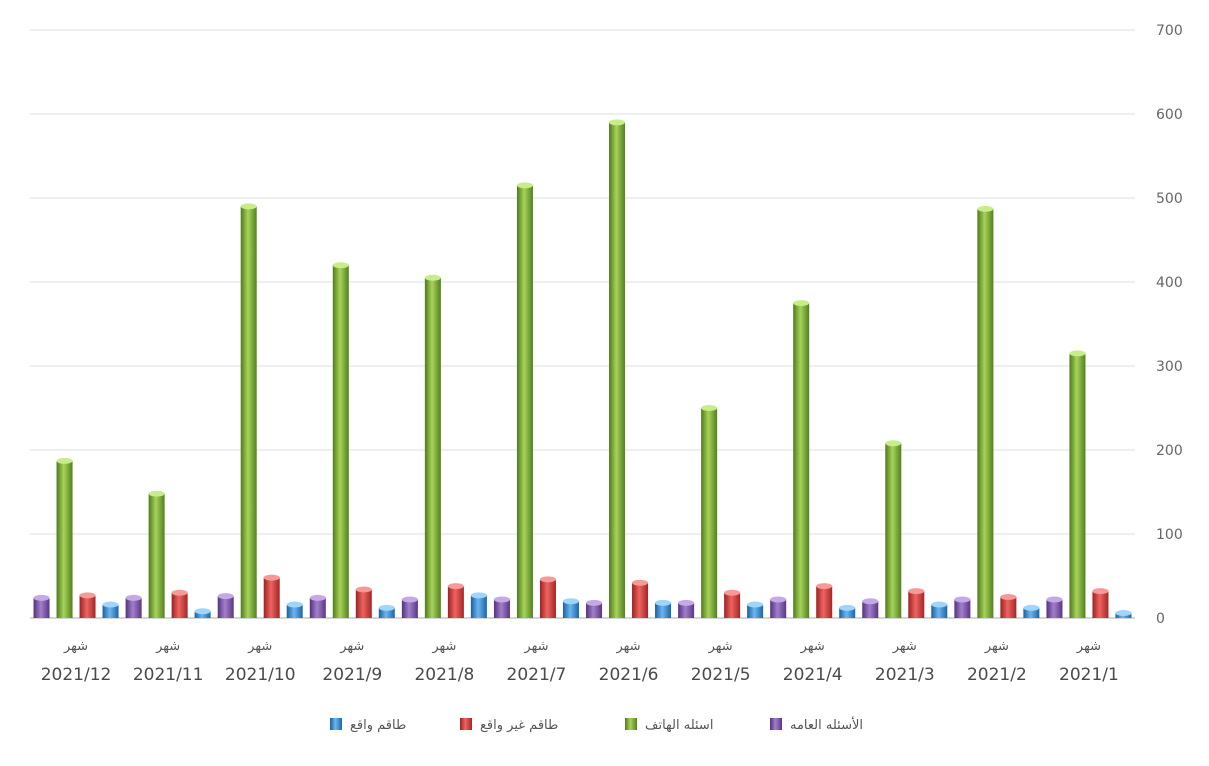 The width and height of the screenshot is (1209, 766). What do you see at coordinates (826, 724) in the screenshot?
I see `legend-label: الأسئله العامه` at bounding box center [826, 724].